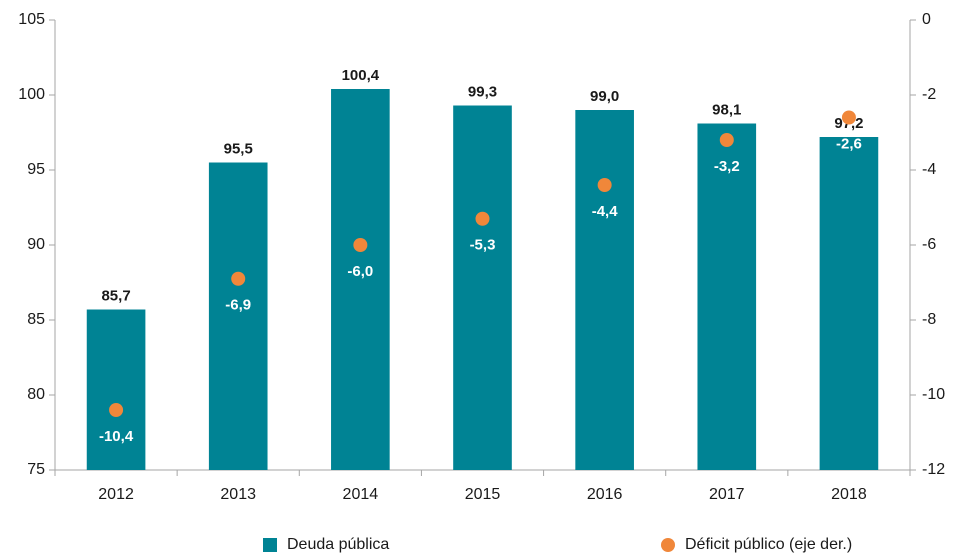 Image resolution: width=955 pixels, height=558 pixels. I want to click on x-tick-label: 2012, so click(116, 494).